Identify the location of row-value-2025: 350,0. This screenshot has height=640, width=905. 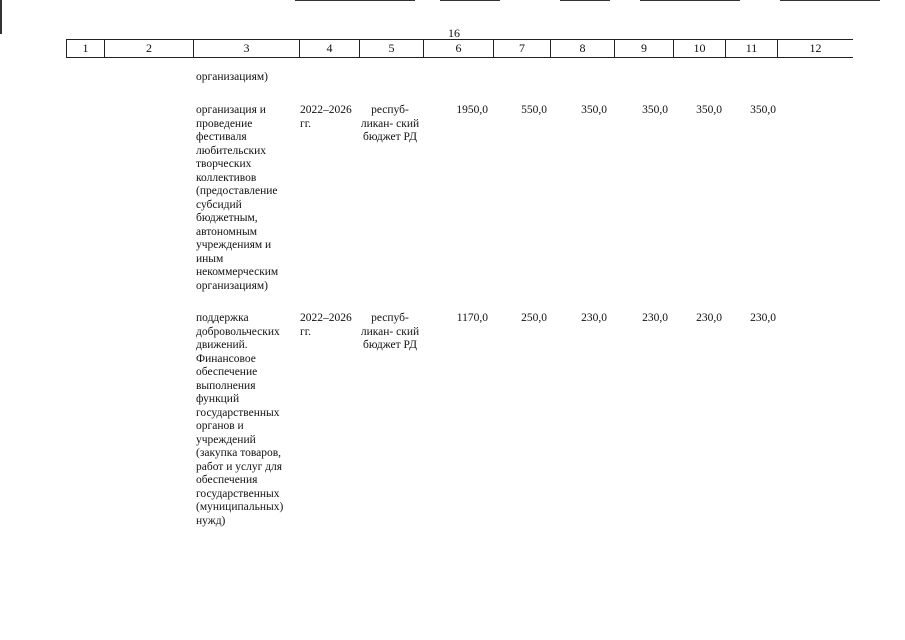
(709, 110).